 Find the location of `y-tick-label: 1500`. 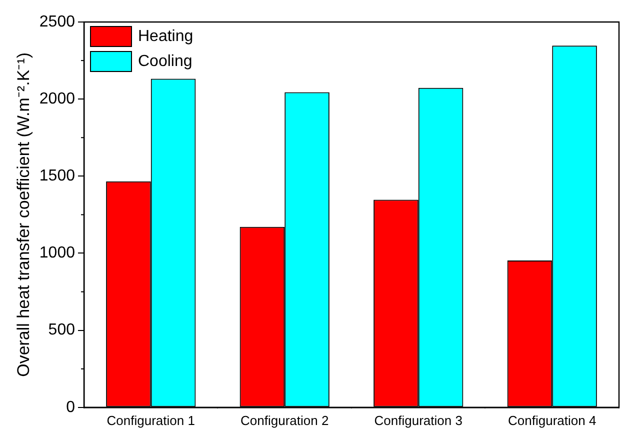

y-tick-label: 1500 is located at coordinates (57, 176).